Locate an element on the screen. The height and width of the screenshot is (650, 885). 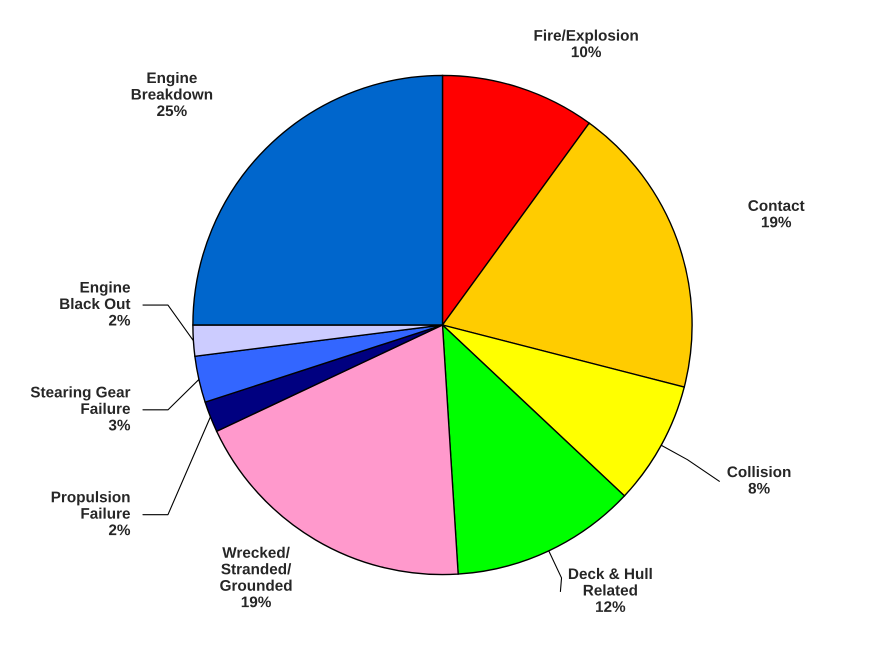
slice-label: Collision is located at coordinates (758, 472).